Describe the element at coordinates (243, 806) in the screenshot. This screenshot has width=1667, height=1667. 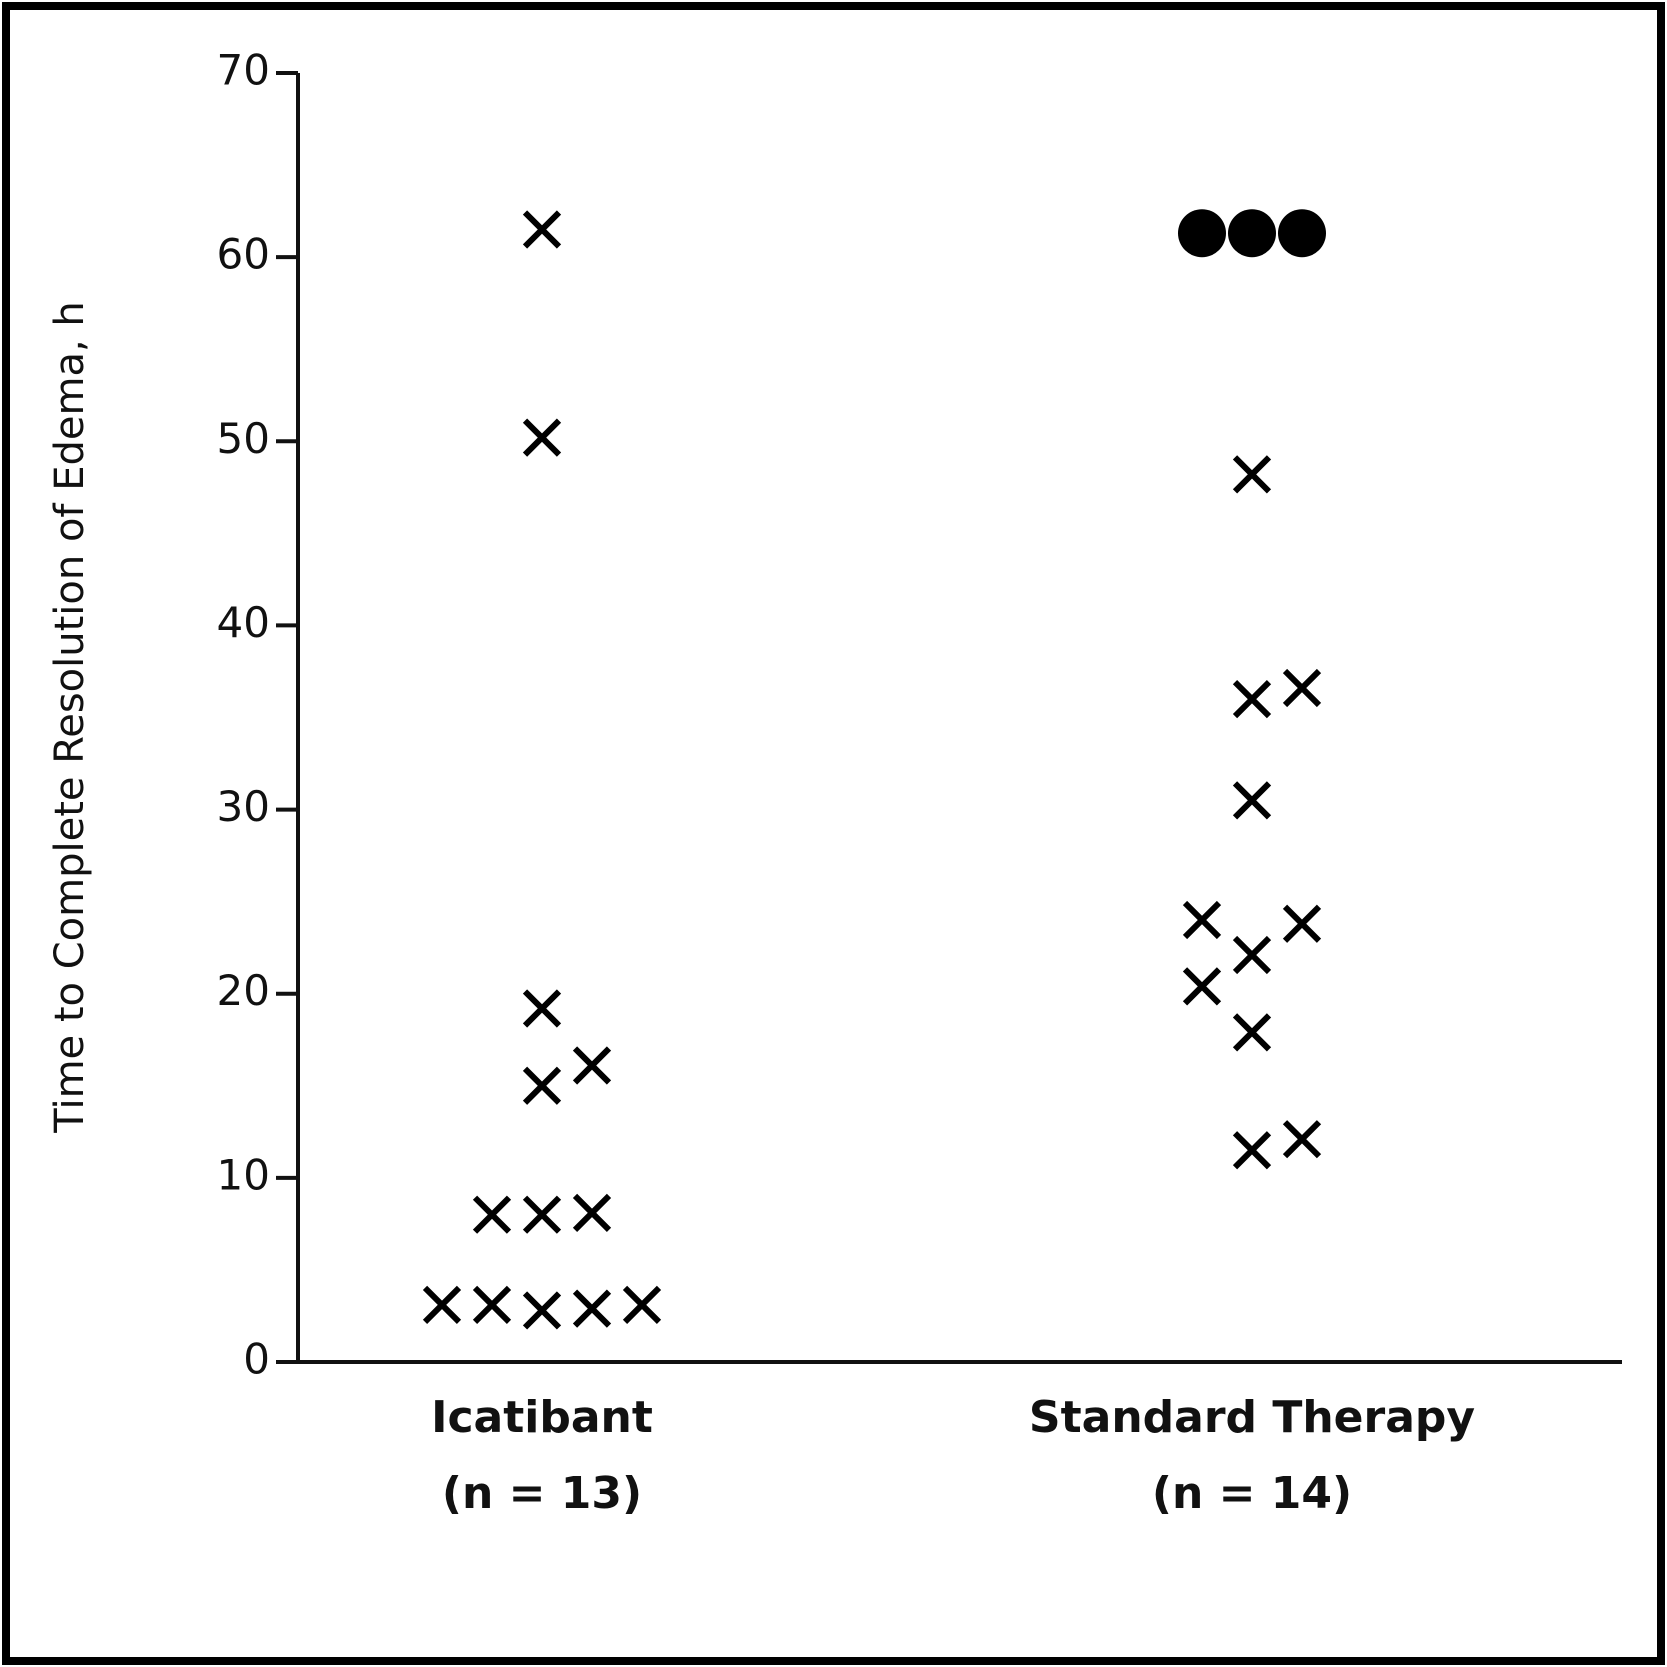
I see `y-tick-label: 30` at that location.